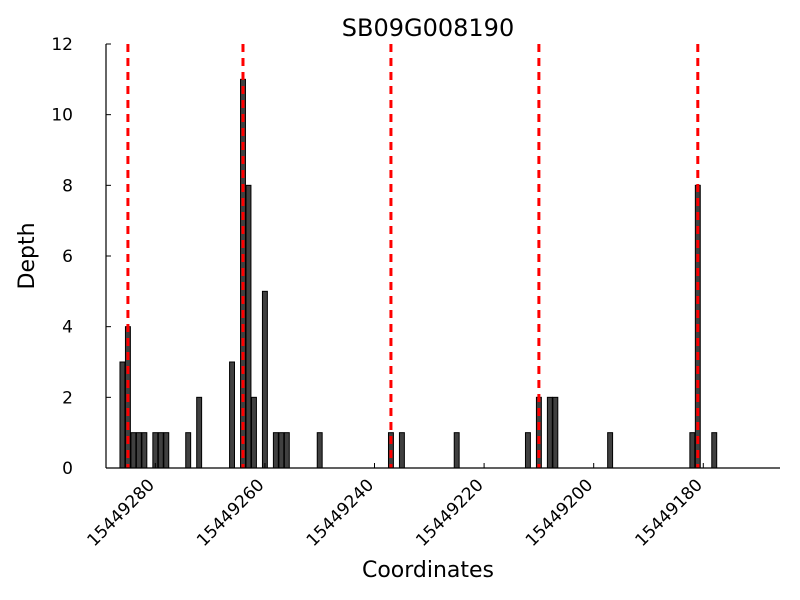 The height and width of the screenshot is (600, 800). What do you see at coordinates (340, 512) in the screenshot?
I see `x-tick-label: 15449240` at bounding box center [340, 512].